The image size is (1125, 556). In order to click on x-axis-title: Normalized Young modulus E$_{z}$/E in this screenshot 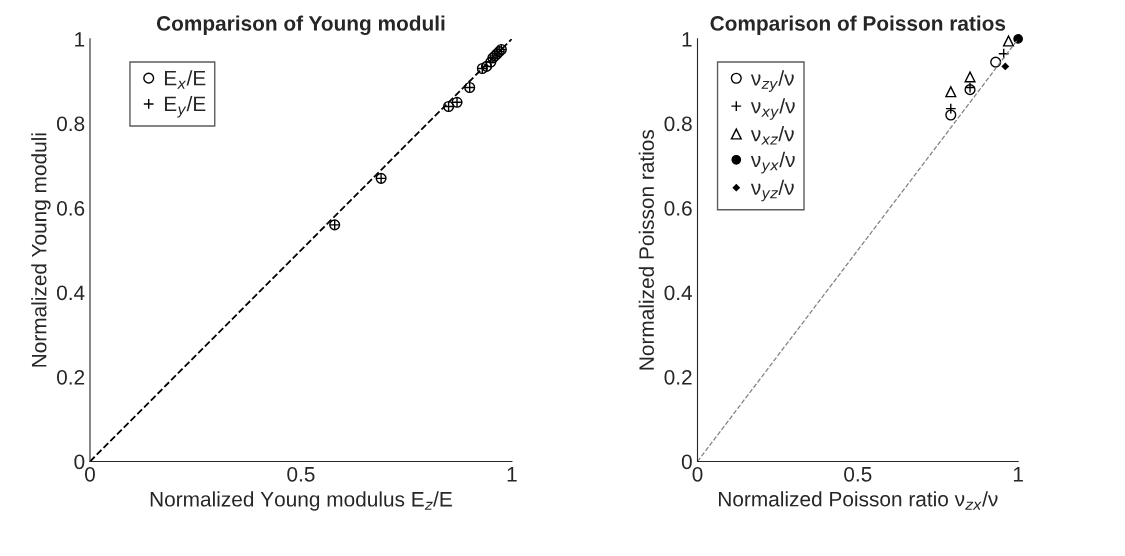, I will do `click(301, 501)`.